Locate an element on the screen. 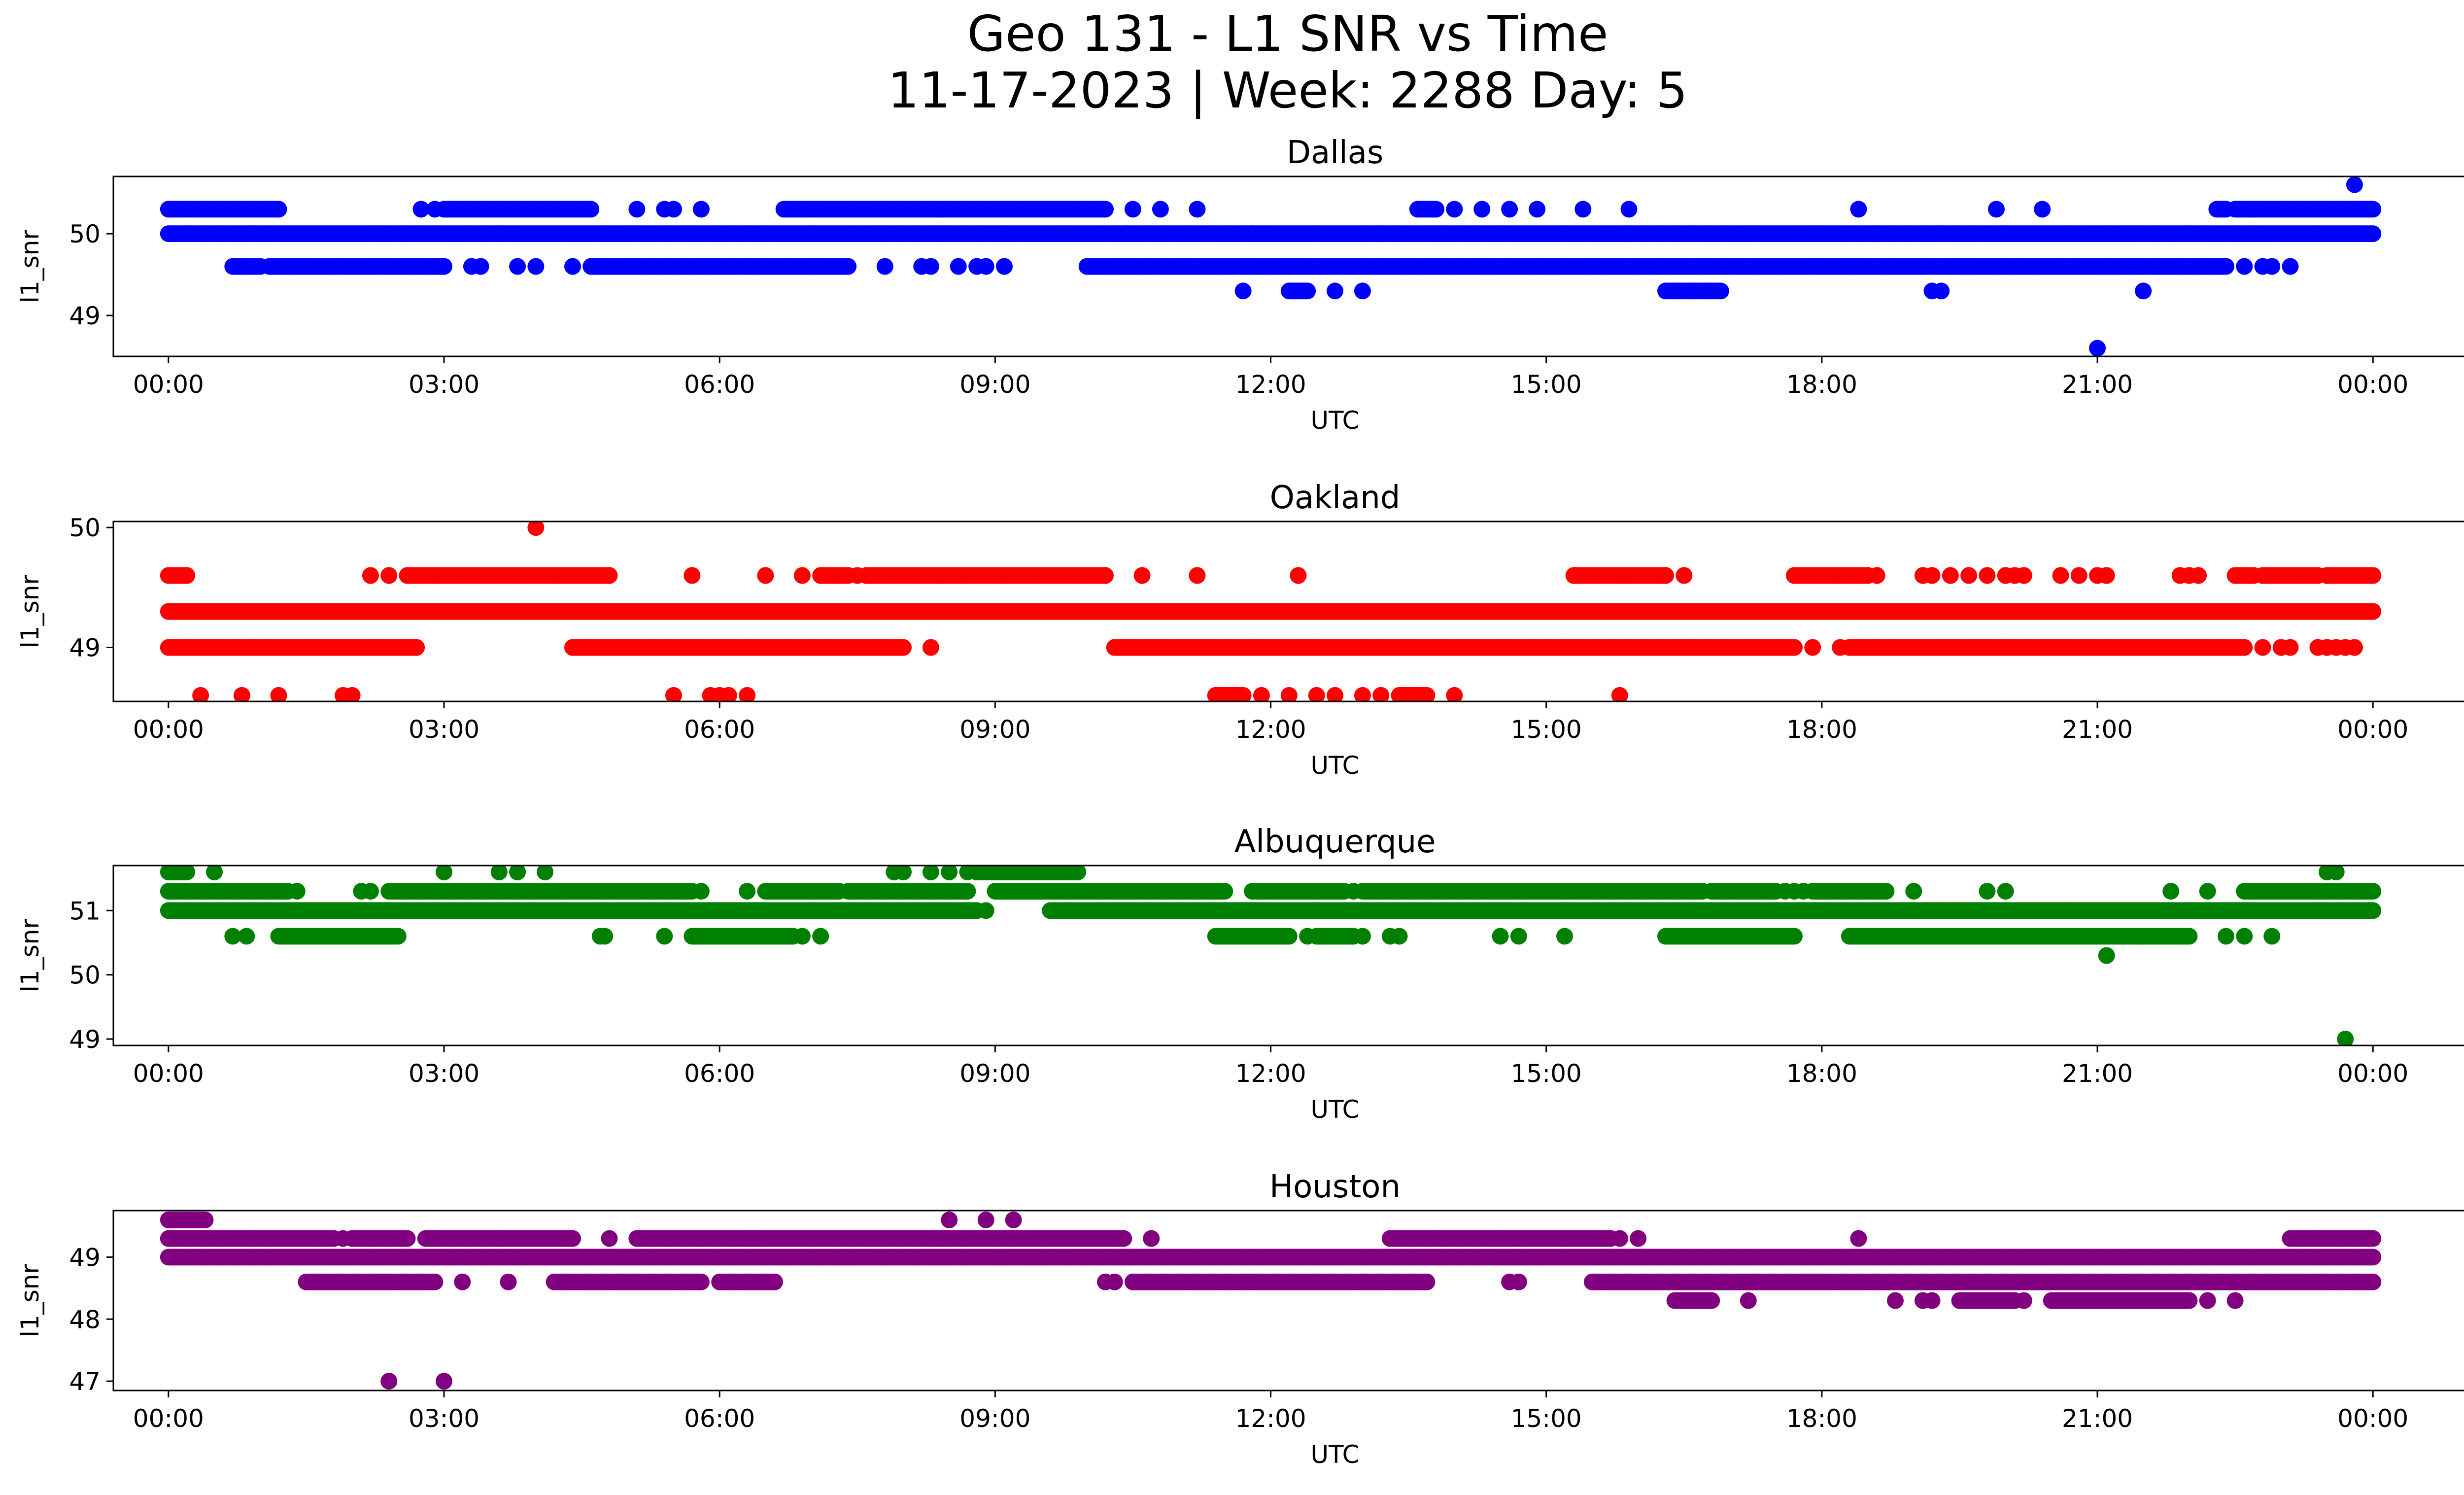 Image resolution: width=2464 pixels, height=1495 pixels. subplot-title: Albuquerque is located at coordinates (1335, 842).